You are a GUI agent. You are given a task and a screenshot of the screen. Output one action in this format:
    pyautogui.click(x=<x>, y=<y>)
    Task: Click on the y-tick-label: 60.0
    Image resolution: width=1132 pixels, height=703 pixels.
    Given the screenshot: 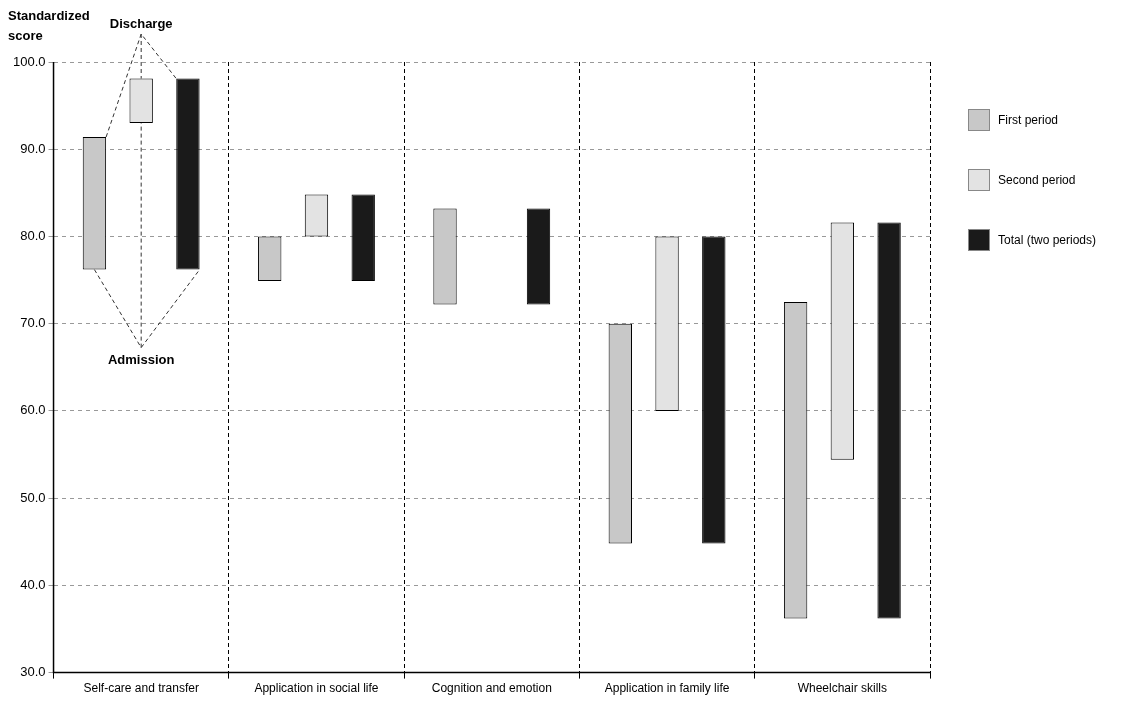 What is the action you would take?
    pyautogui.click(x=33, y=410)
    